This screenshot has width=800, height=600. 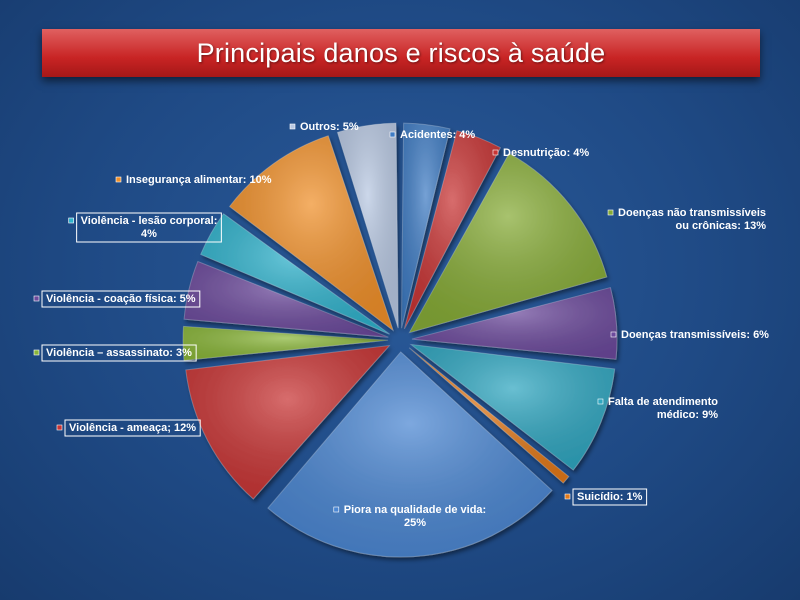 I want to click on svg-text: Acidentes: 4%, so click(x=437, y=135).